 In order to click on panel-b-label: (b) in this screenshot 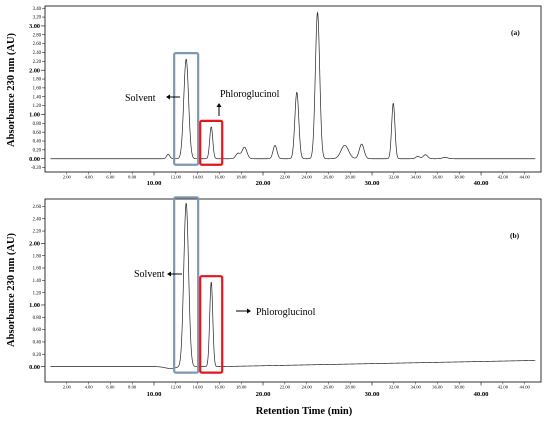, I will do `click(515, 235)`.